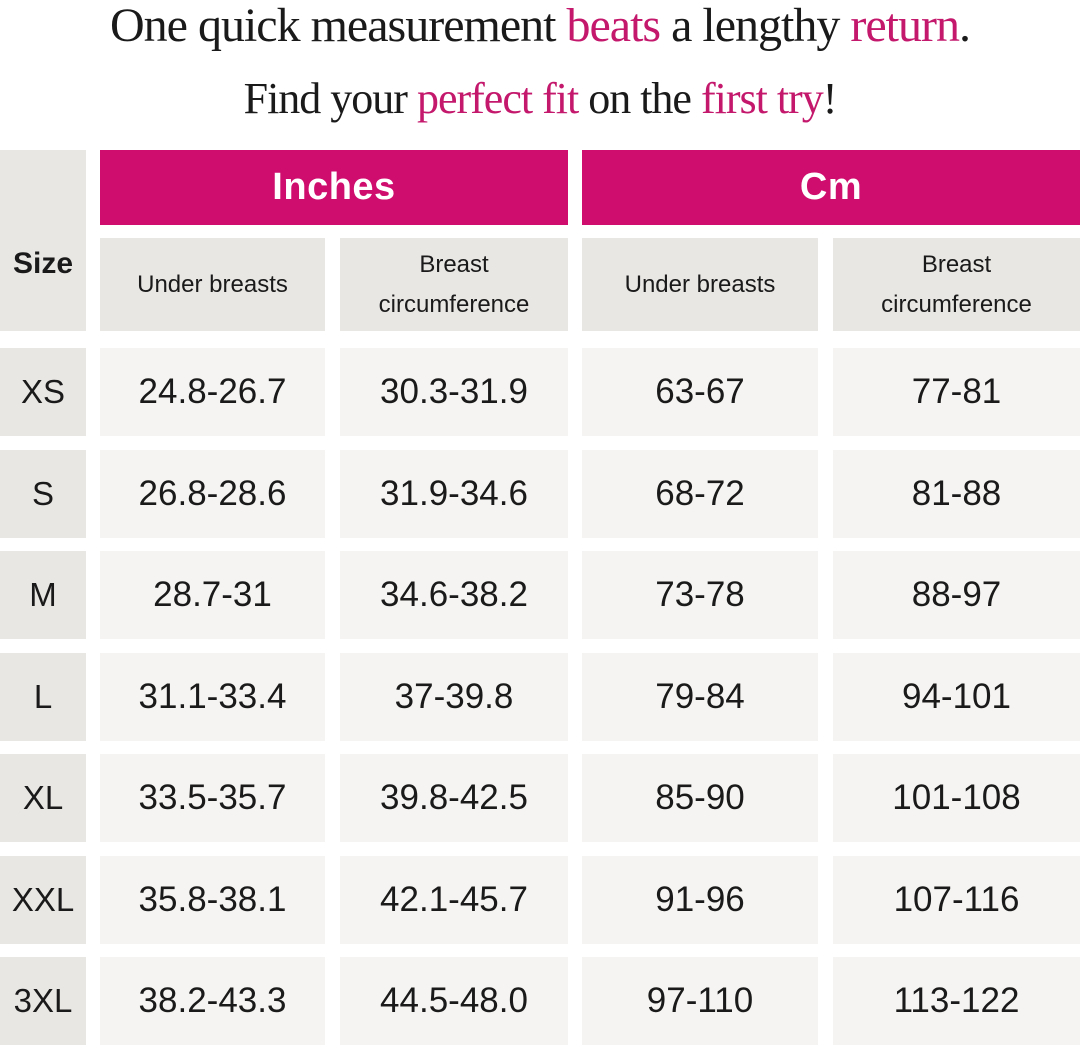  What do you see at coordinates (830, 98) in the screenshot?
I see `headline-exclamation: !` at bounding box center [830, 98].